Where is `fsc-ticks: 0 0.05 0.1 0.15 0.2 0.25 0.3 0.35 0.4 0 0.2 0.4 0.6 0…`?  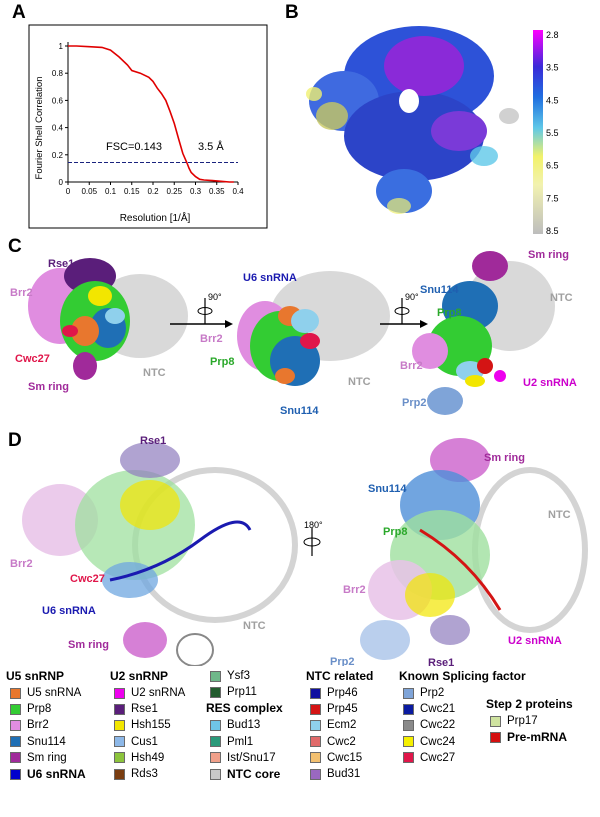
fsc-ticks: 0 0.05 0.1 0.15 0.2 0.25 0.3 0.35 0.4 0 0.2 0.4 0.6 0… is located at coordinates (148, 119).